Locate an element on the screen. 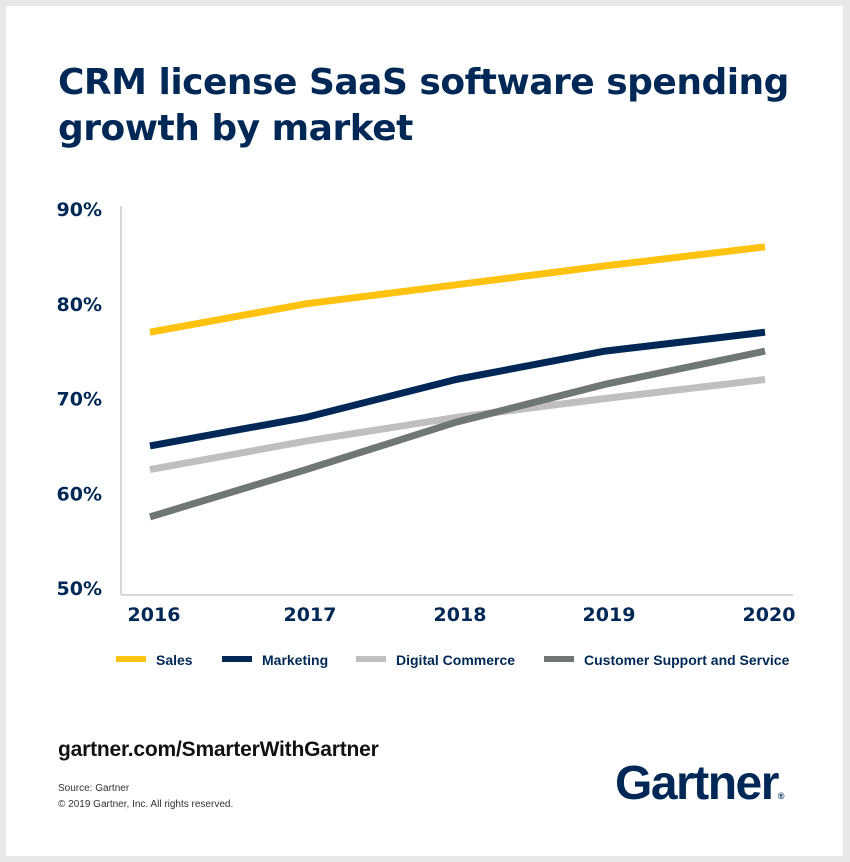  x-tick-label: 2018 is located at coordinates (460, 615).